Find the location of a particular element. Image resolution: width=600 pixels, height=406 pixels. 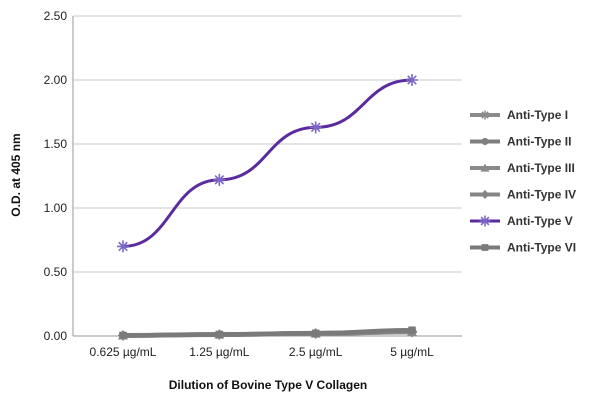

y-tick-label: 1.00 is located at coordinates (56, 208).